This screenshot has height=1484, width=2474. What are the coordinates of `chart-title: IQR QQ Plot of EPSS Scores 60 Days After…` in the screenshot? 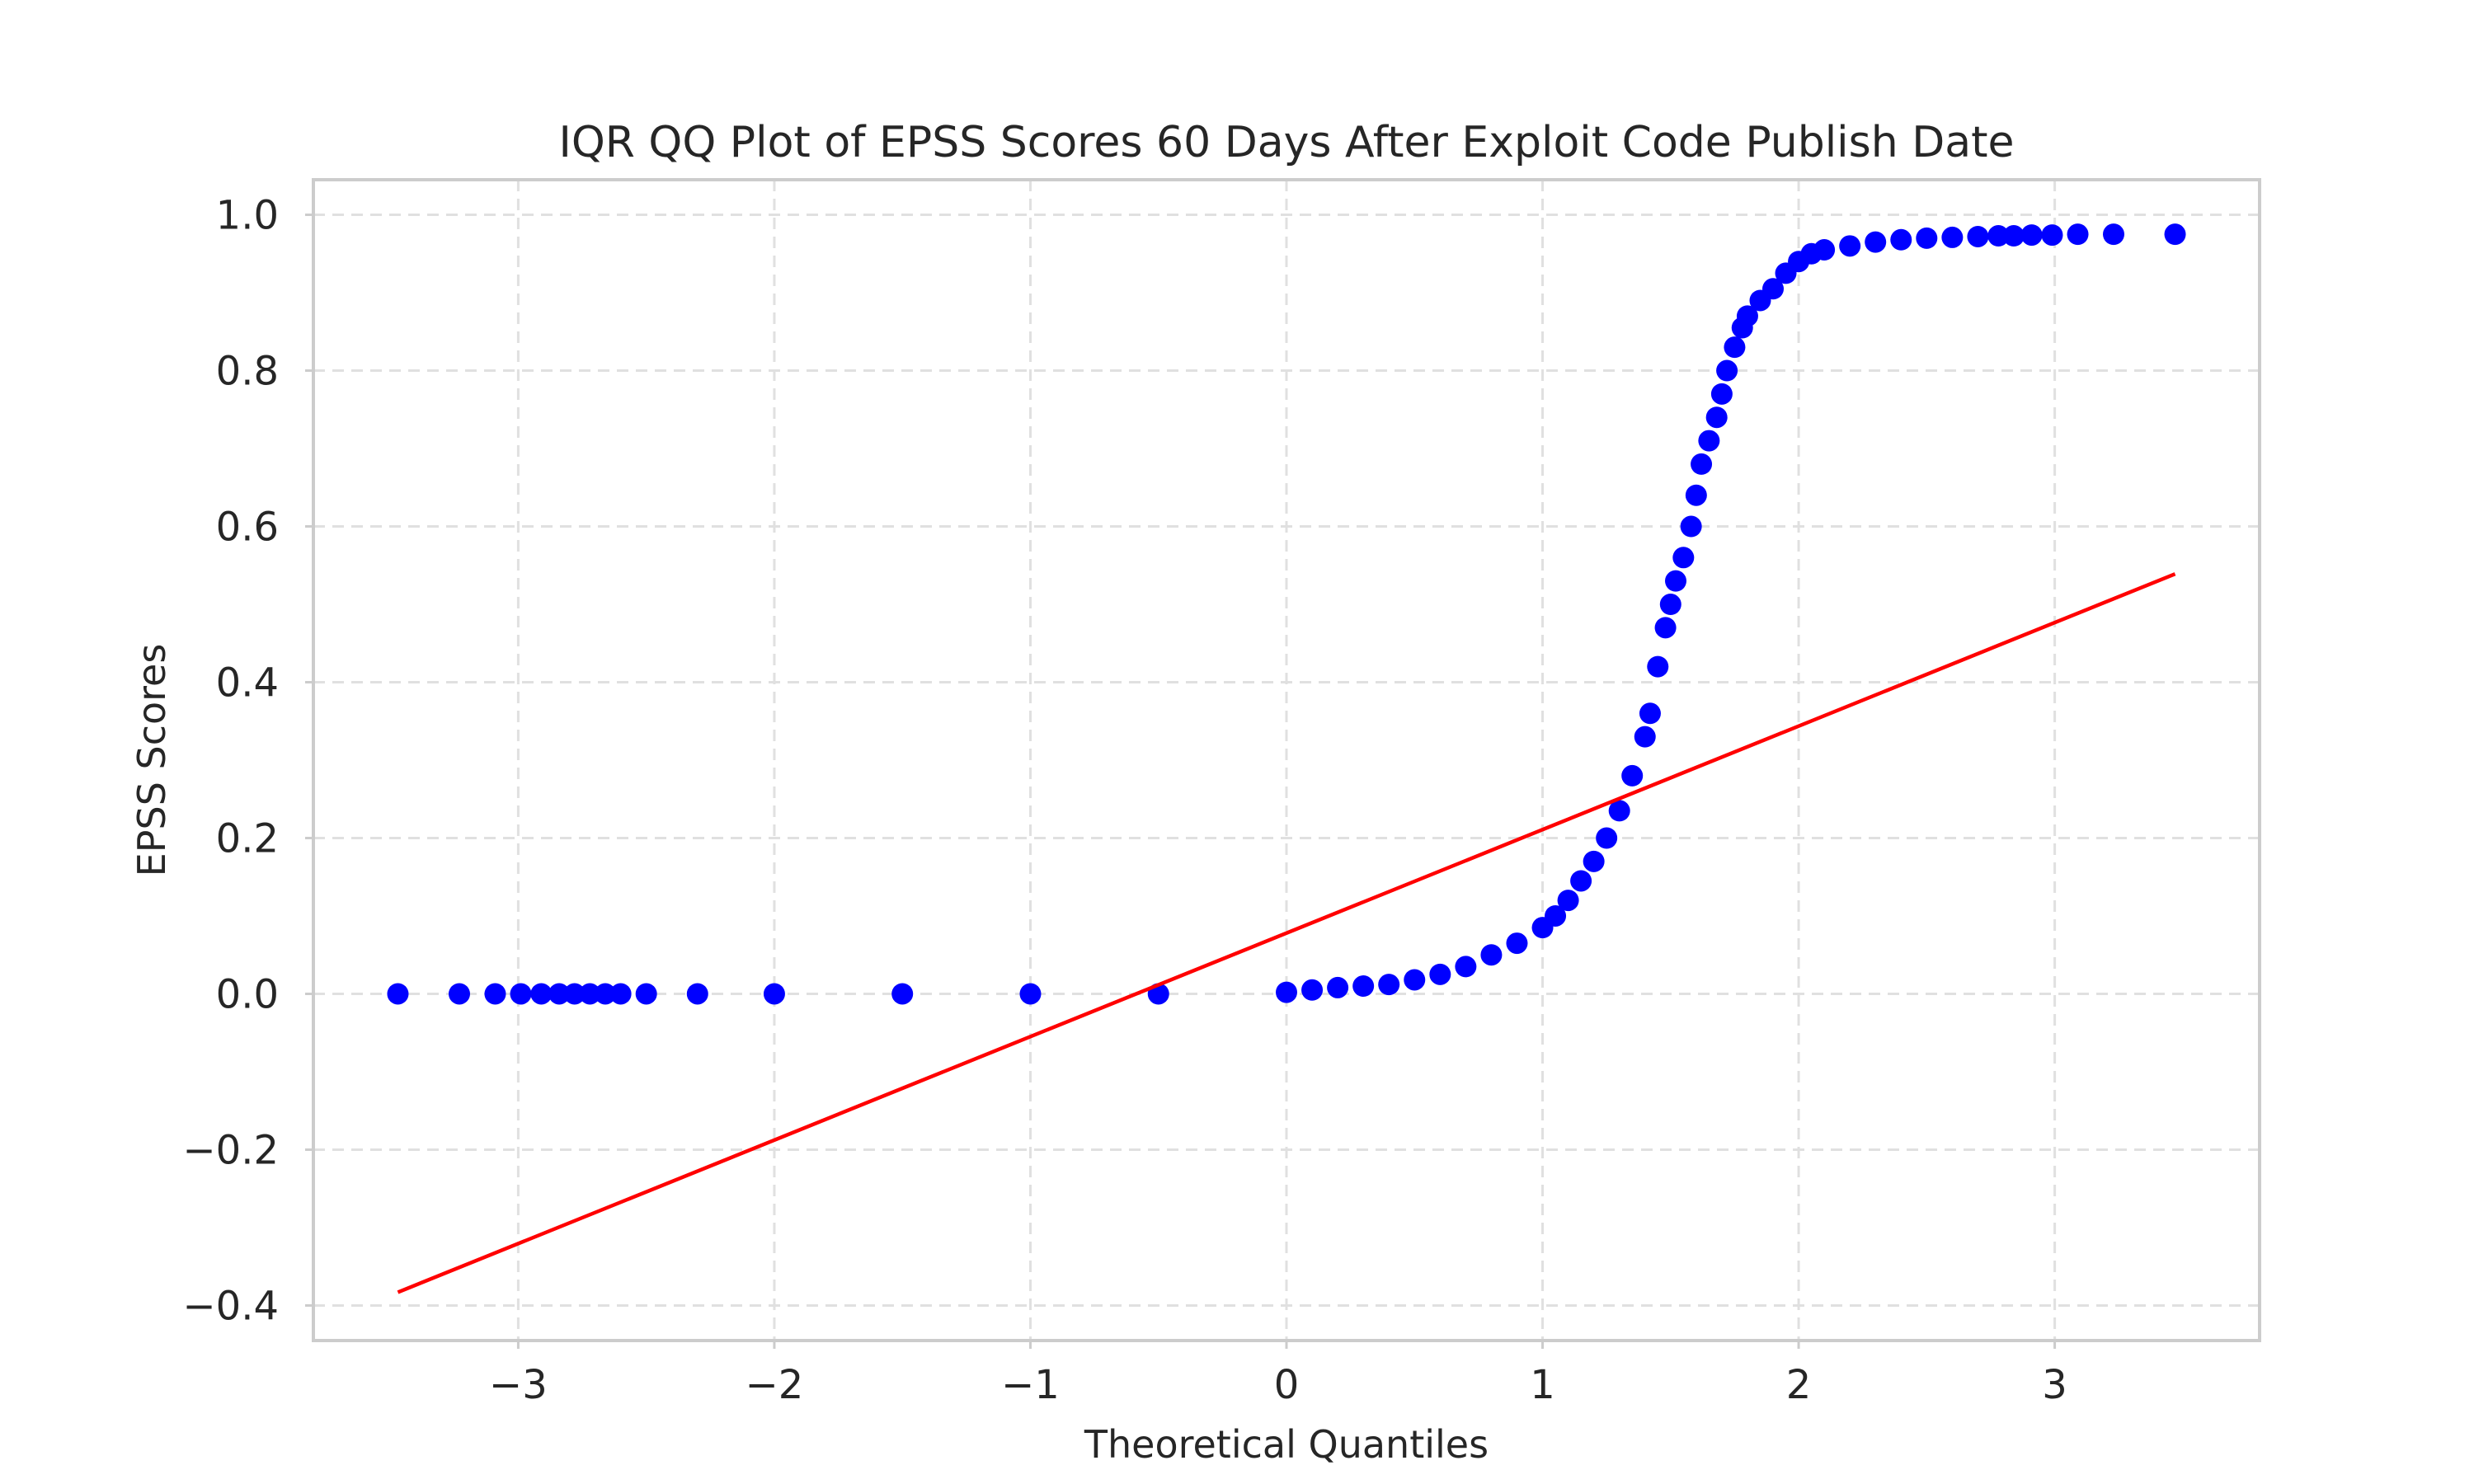 It's located at (1286, 142).